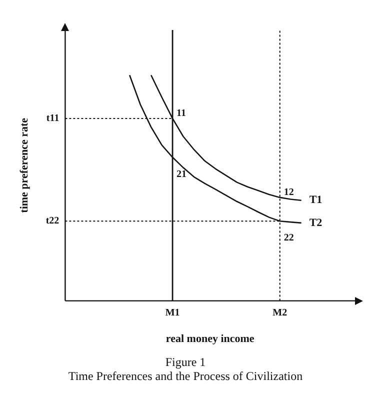  What do you see at coordinates (316, 222) in the screenshot?
I see `series-label: T2` at bounding box center [316, 222].